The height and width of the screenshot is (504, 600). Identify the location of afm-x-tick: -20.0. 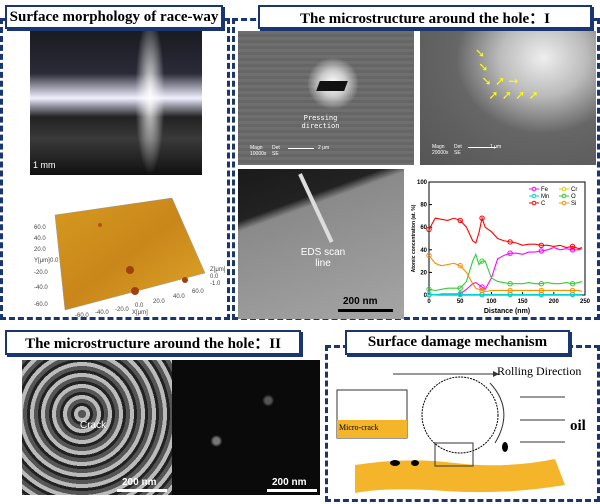
(122, 310).